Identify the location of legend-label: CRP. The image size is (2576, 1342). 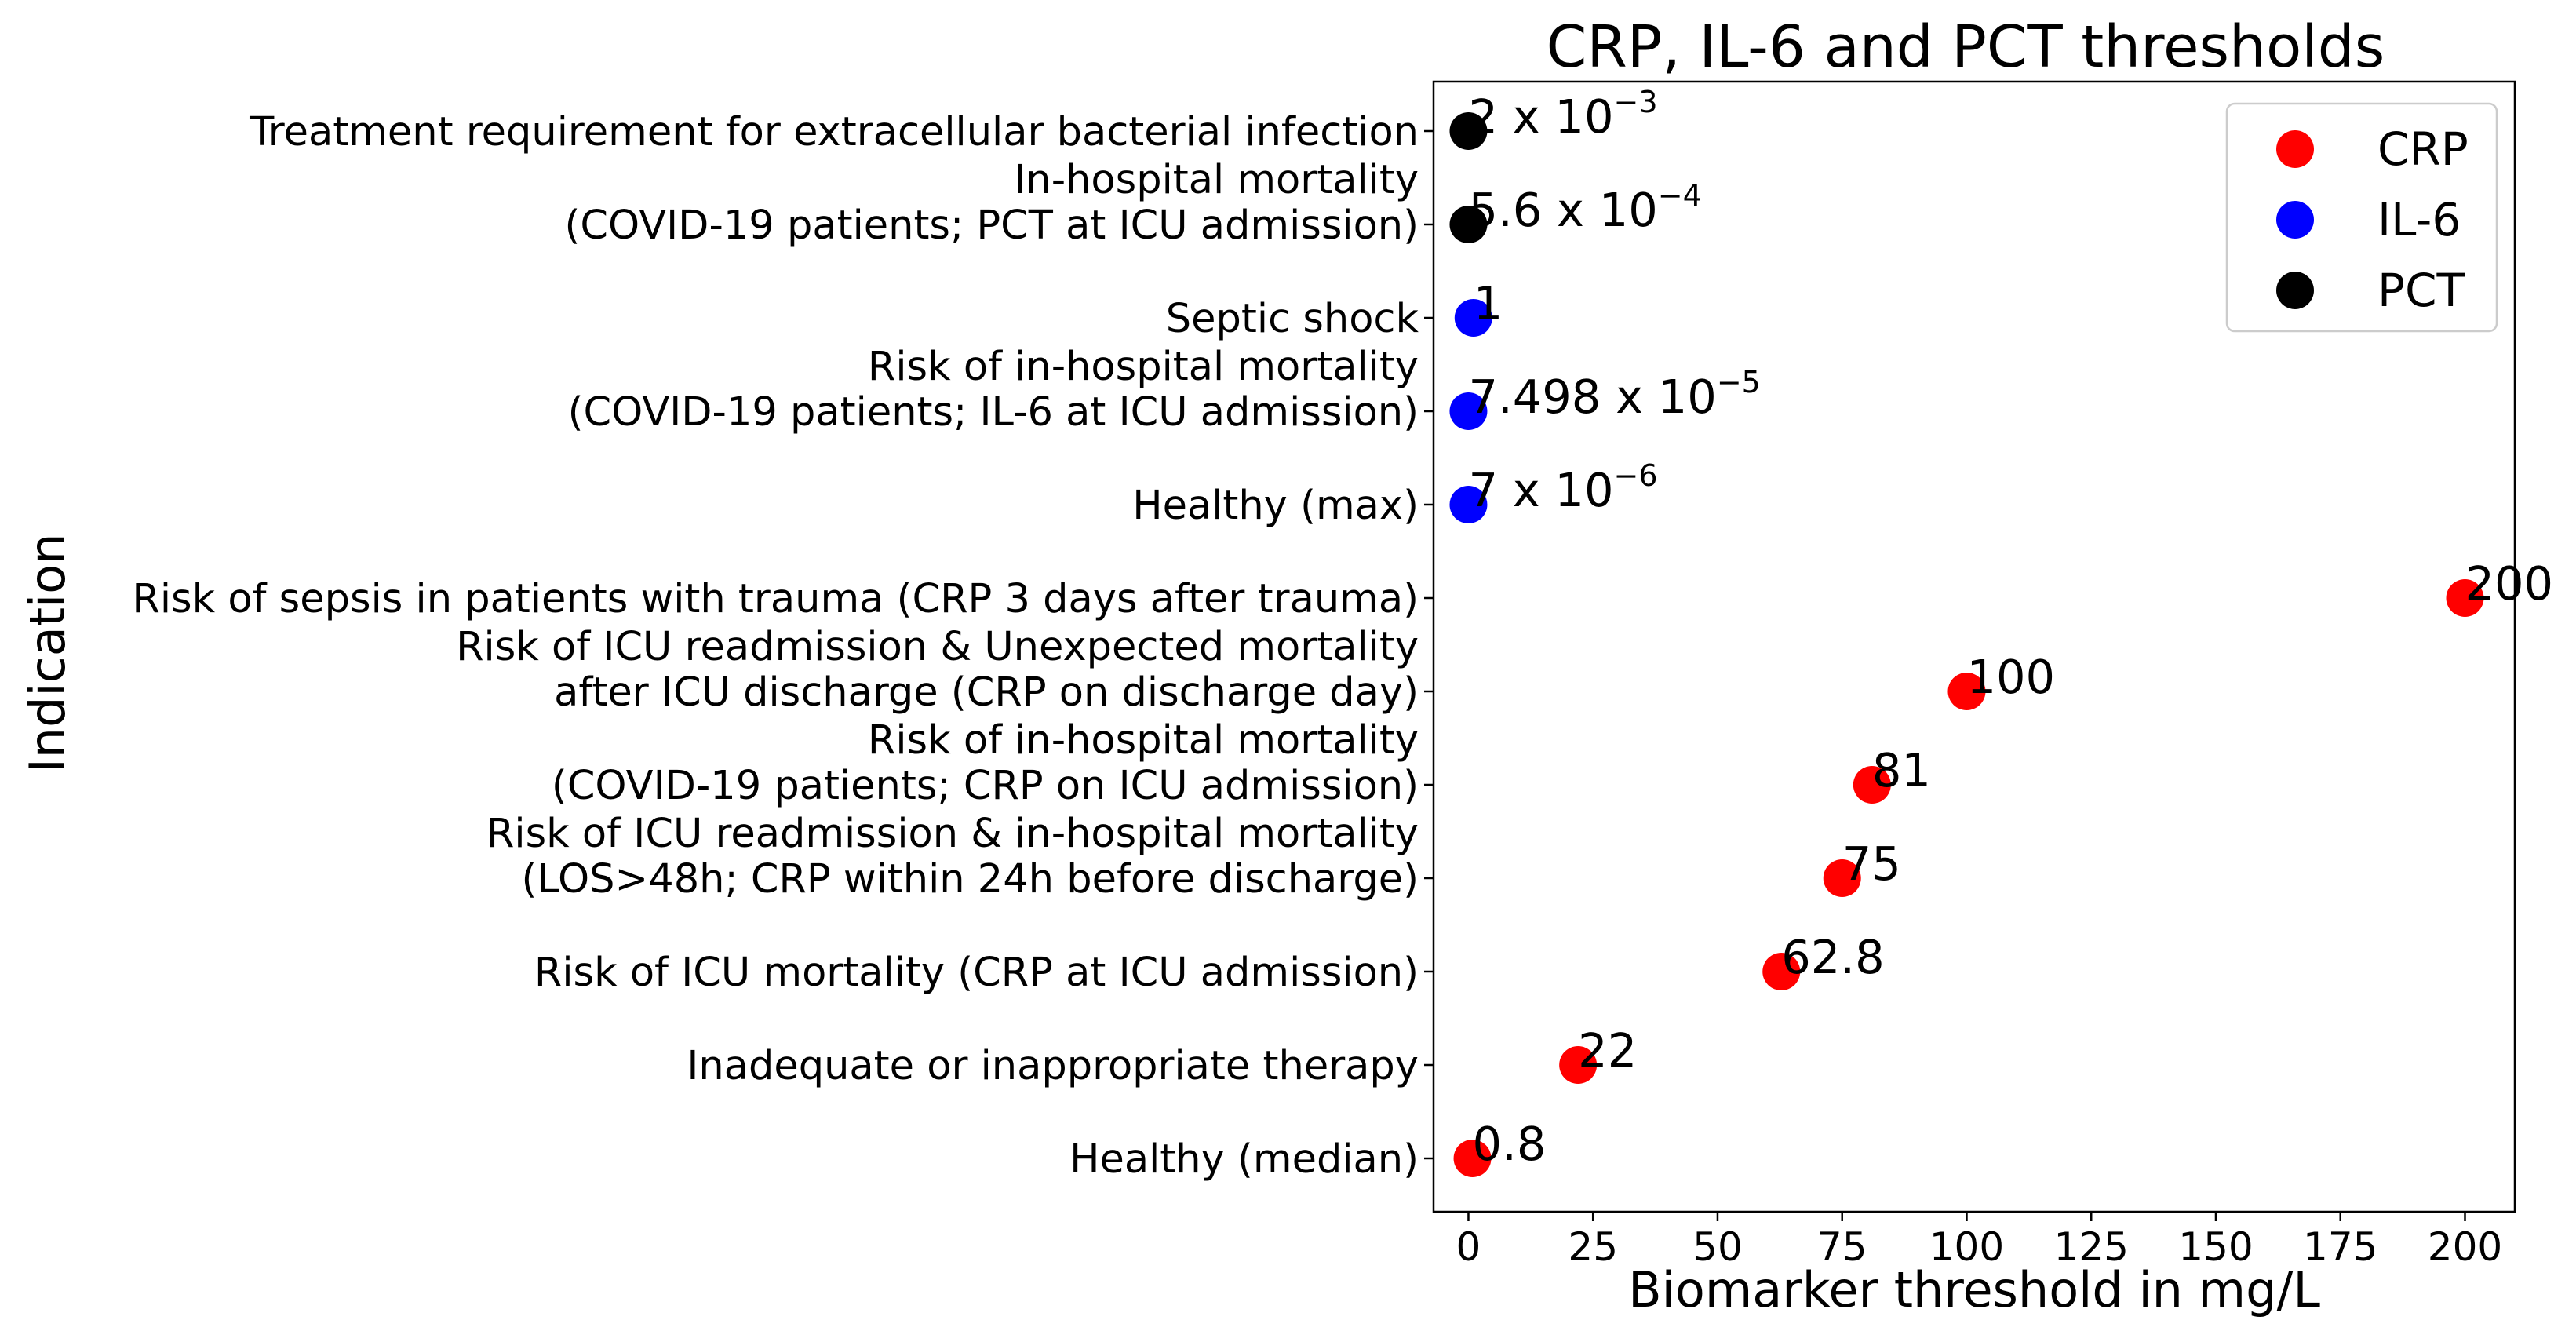
(2423, 149).